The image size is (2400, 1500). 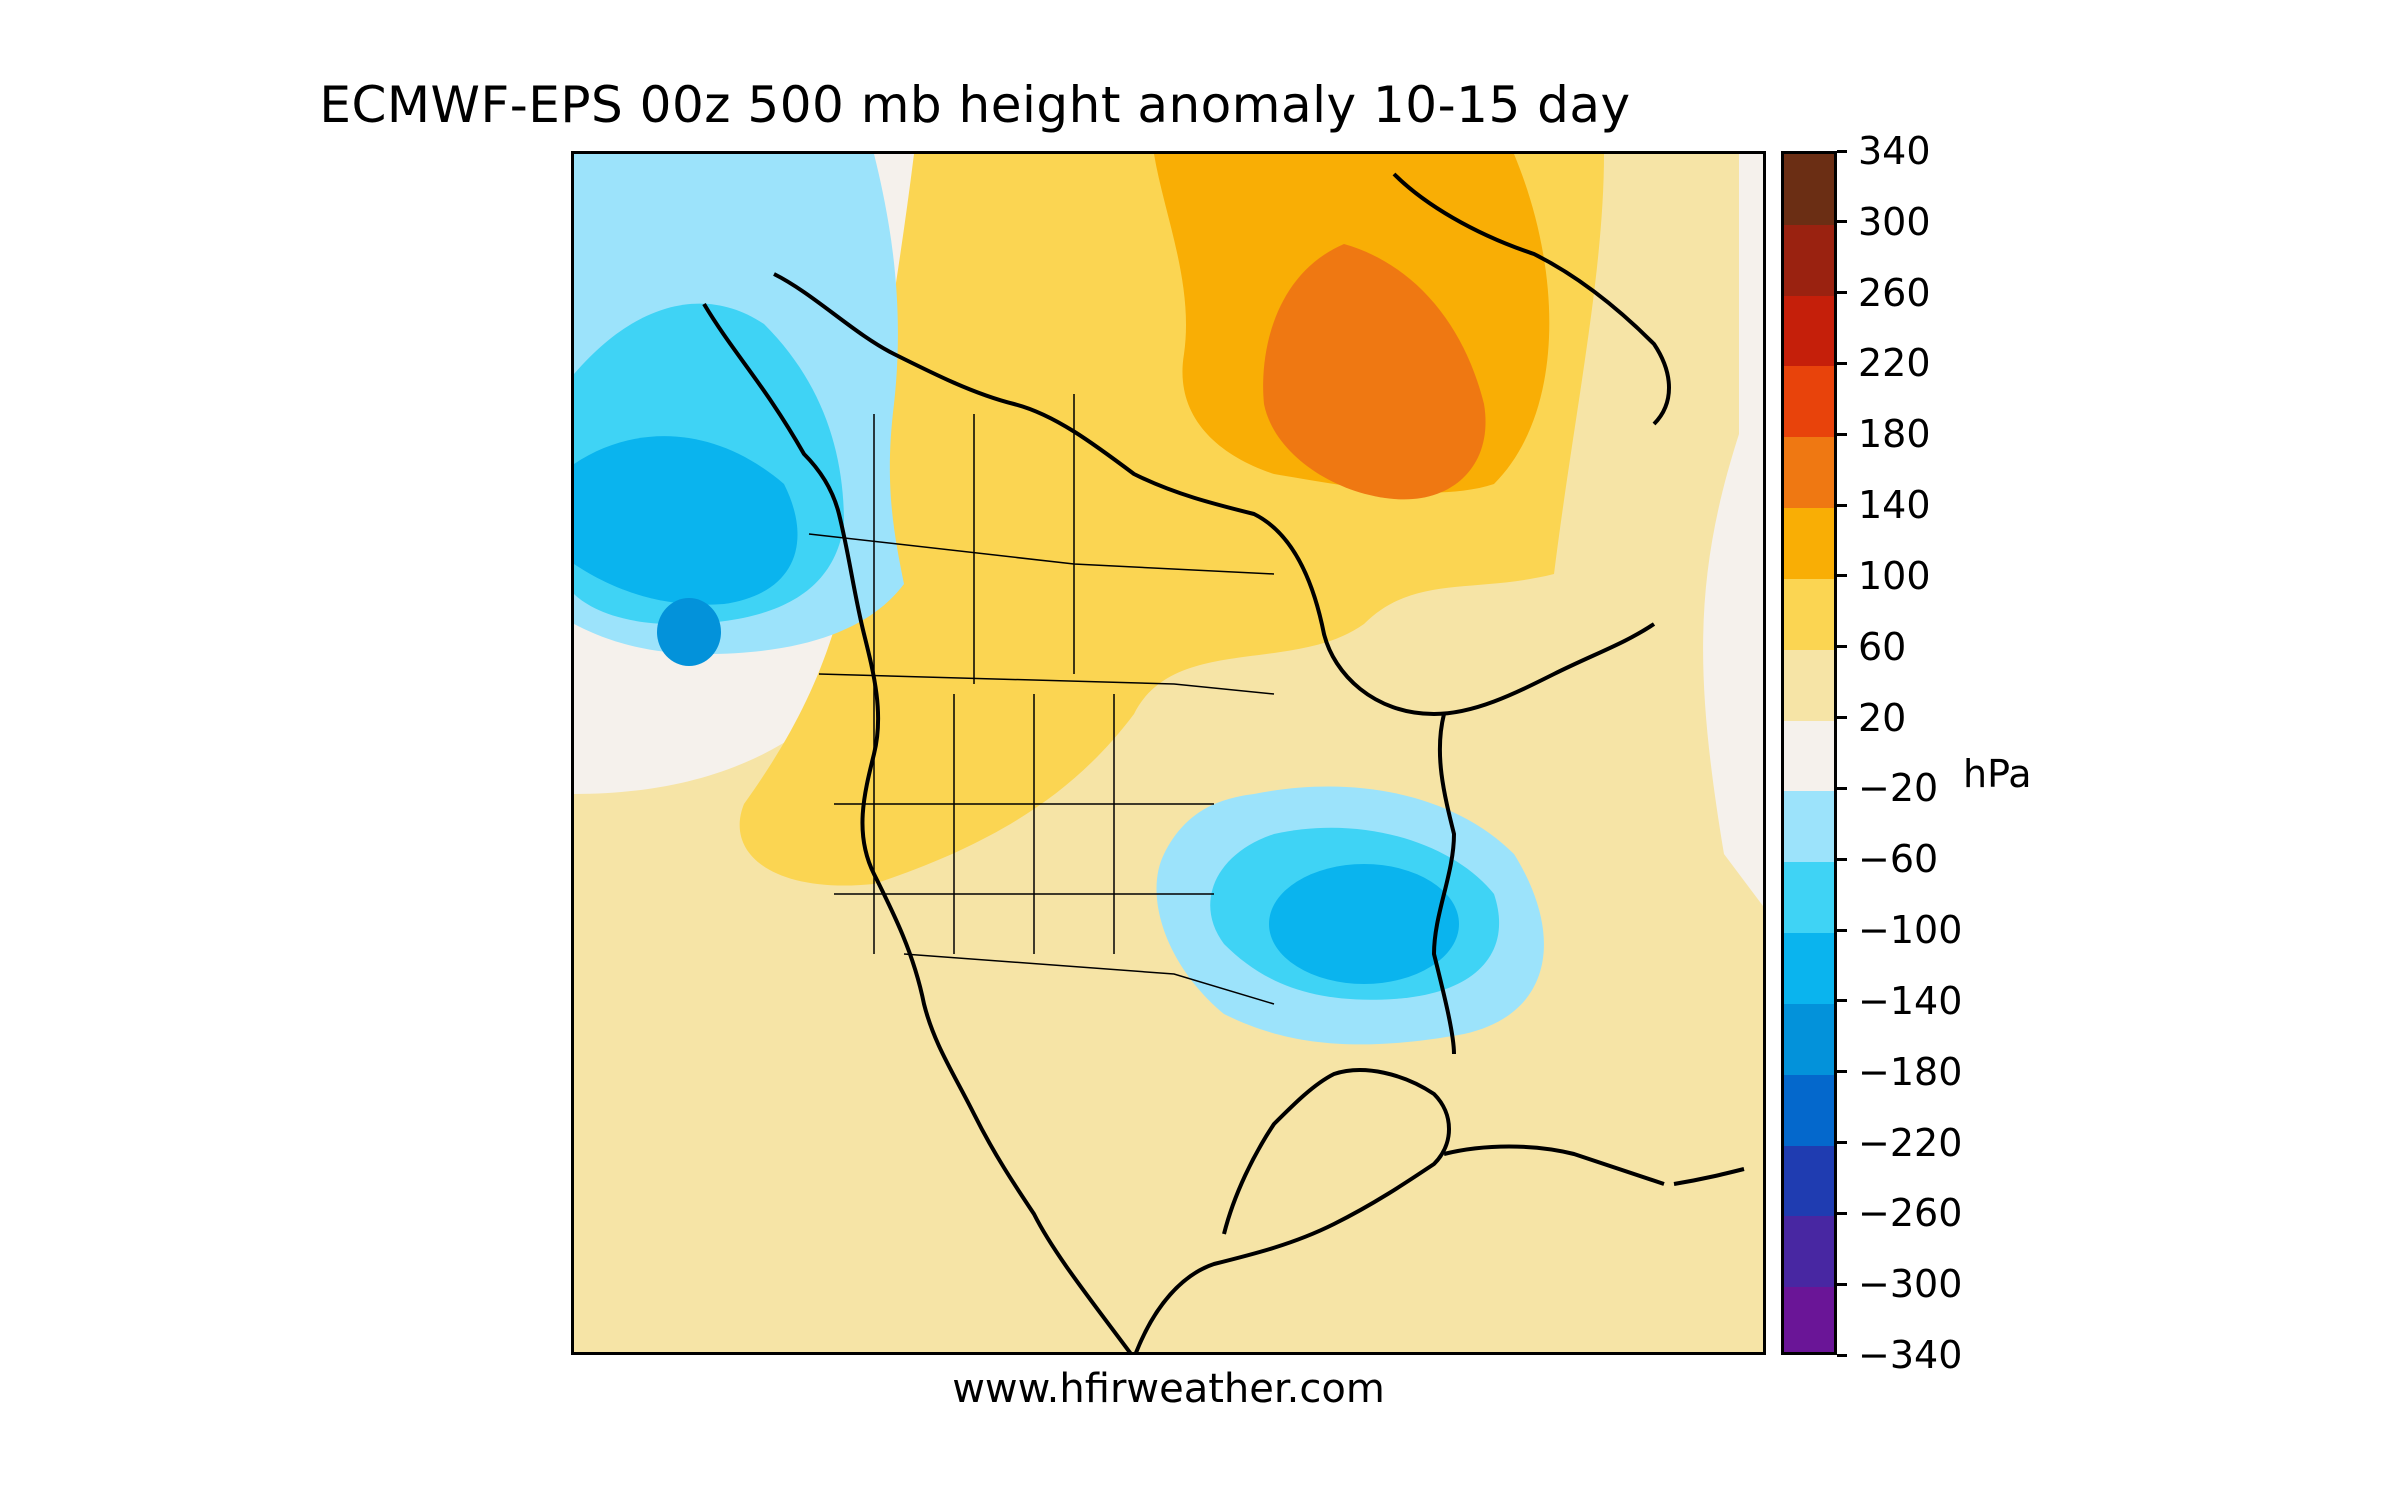 What do you see at coordinates (1910, 1284) in the screenshot?
I see `colorbar-tick-label: −300` at bounding box center [1910, 1284].